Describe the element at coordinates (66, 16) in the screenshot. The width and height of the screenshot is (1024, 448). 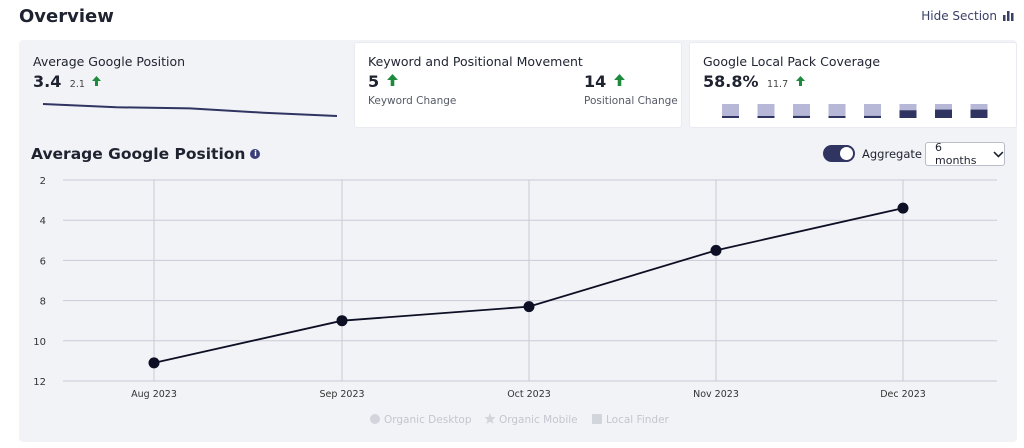
I see `page-title: Overview` at that location.